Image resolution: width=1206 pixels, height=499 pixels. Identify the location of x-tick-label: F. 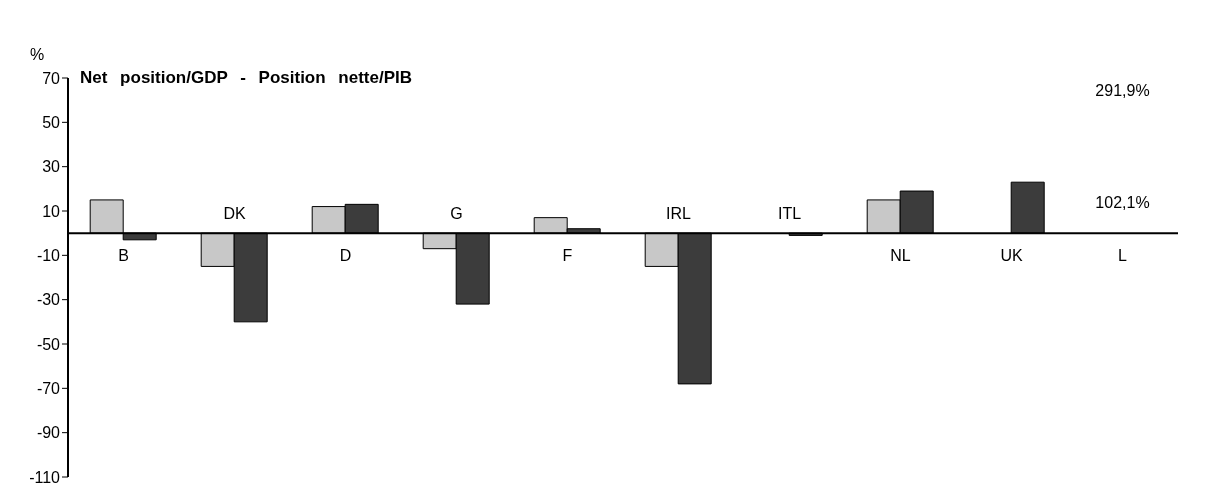
(567, 256).